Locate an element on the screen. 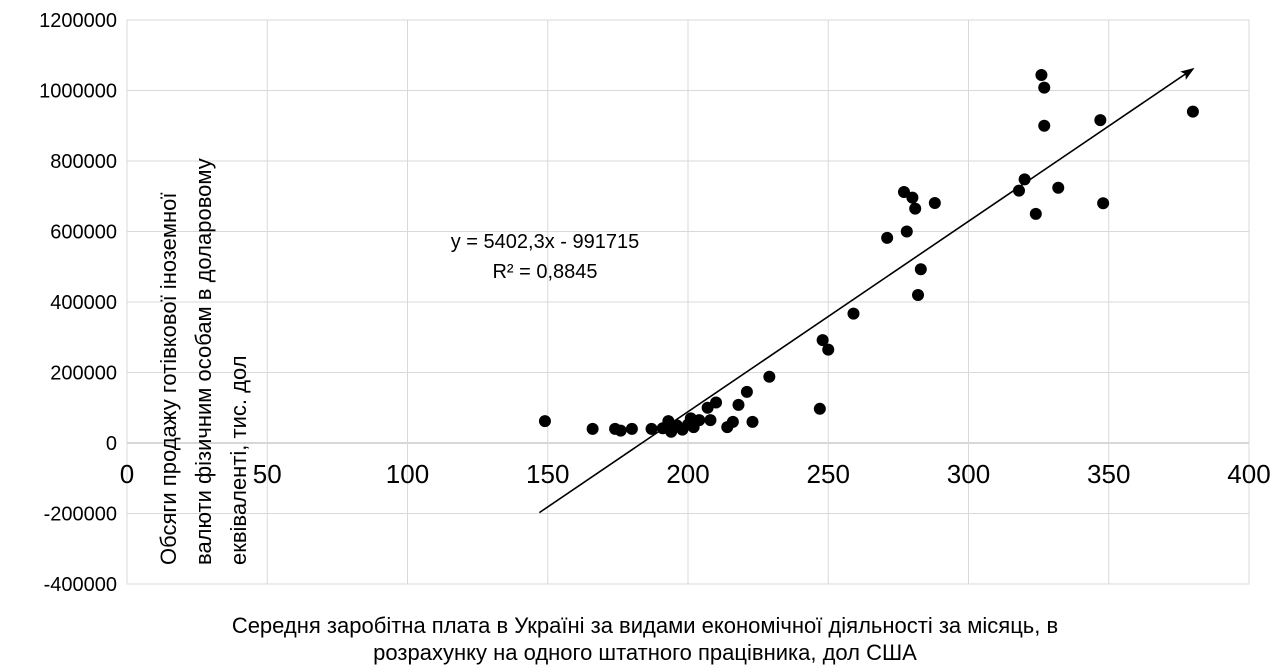  y-tick-label: -200000 is located at coordinates (80, 515).